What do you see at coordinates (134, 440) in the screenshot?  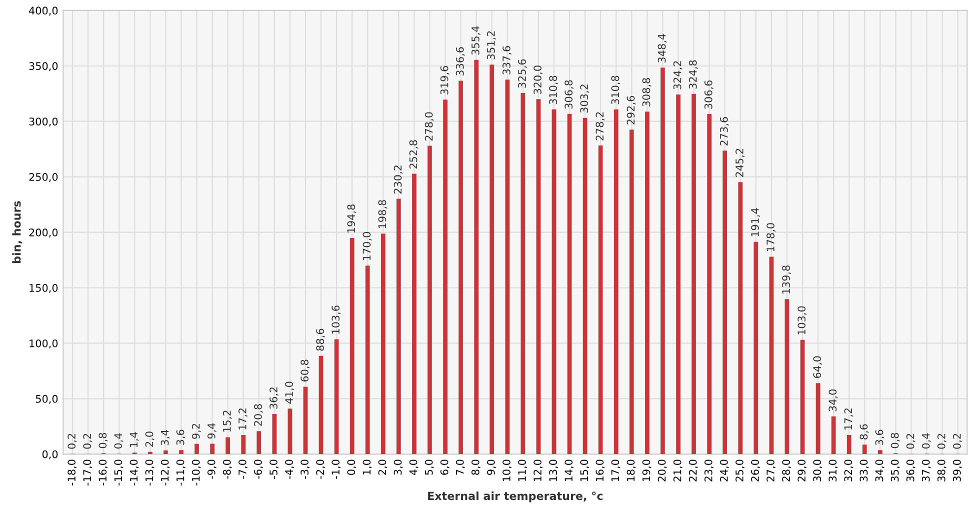 I see `data-label: 1,4` at bounding box center [134, 440].